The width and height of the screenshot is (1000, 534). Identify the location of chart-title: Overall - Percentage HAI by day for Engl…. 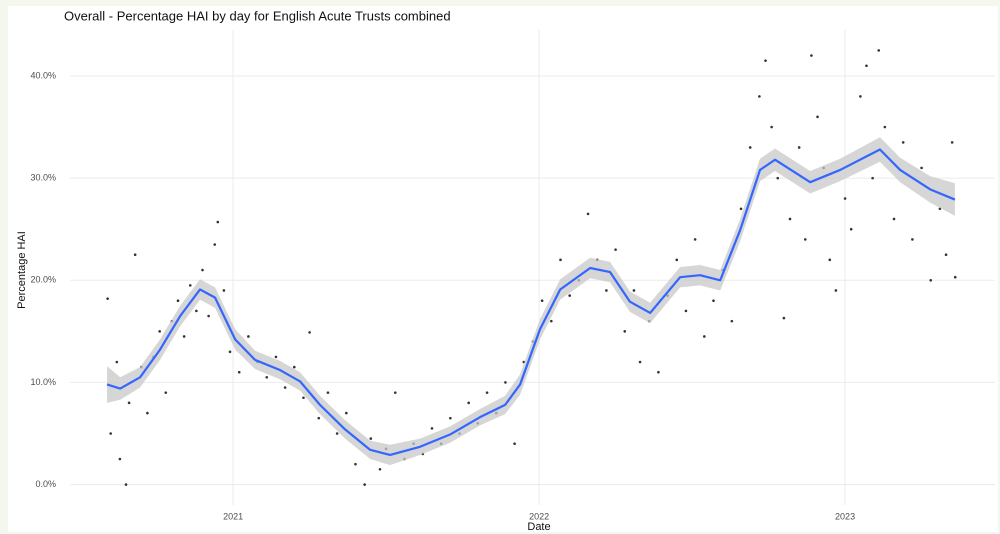
(257, 15).